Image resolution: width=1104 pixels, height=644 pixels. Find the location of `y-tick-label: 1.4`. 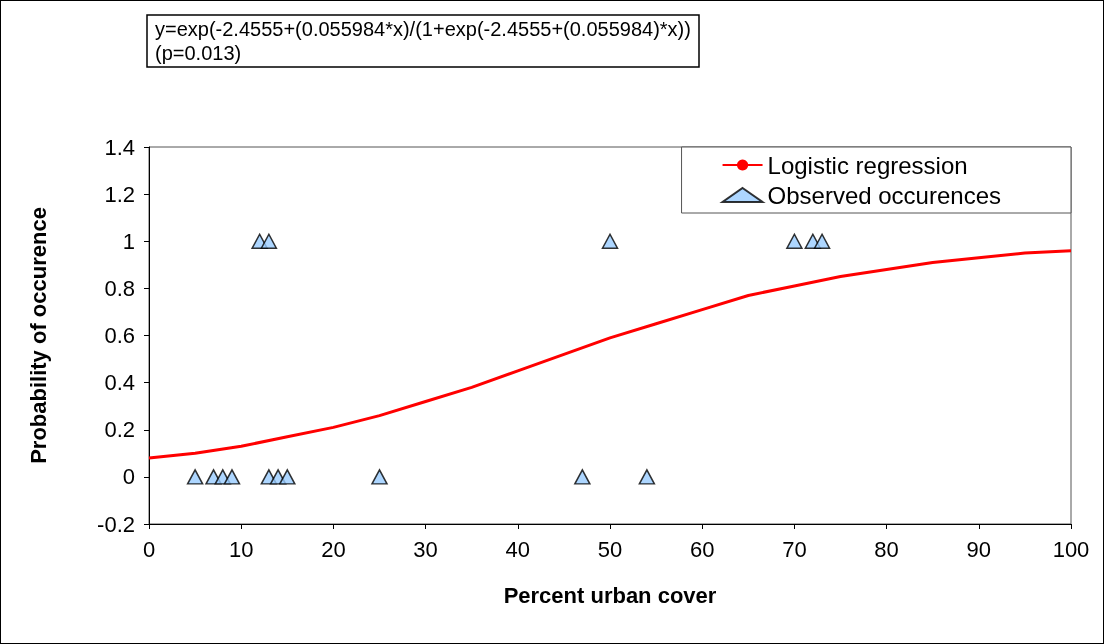

y-tick-label: 1.4 is located at coordinates (119, 147).